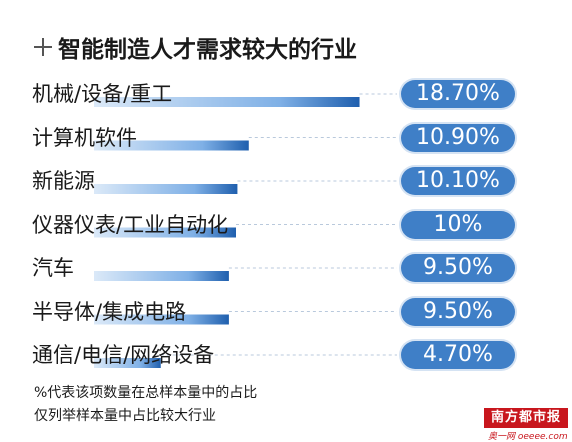 The height and width of the screenshot is (442, 572). I want to click on chart-title-text: 智能制造人才需求较大的行业, so click(207, 50).